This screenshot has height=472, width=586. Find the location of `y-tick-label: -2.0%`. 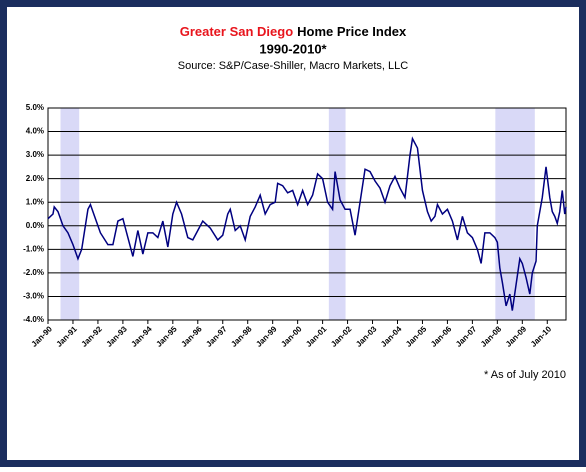

y-tick-label: -2.0% is located at coordinates (33, 272).